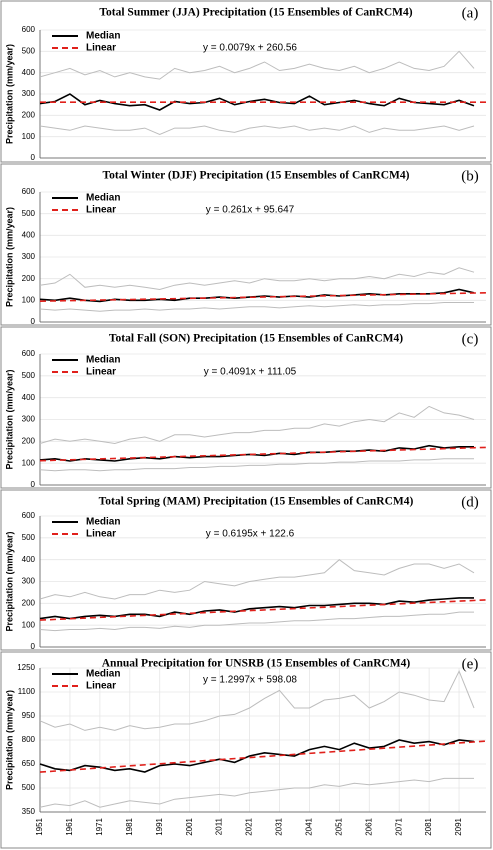 Image resolution: width=493 pixels, height=850 pixels. What do you see at coordinates (309, 826) in the screenshot?
I see `x-tick-label: 2041` at bounding box center [309, 826].